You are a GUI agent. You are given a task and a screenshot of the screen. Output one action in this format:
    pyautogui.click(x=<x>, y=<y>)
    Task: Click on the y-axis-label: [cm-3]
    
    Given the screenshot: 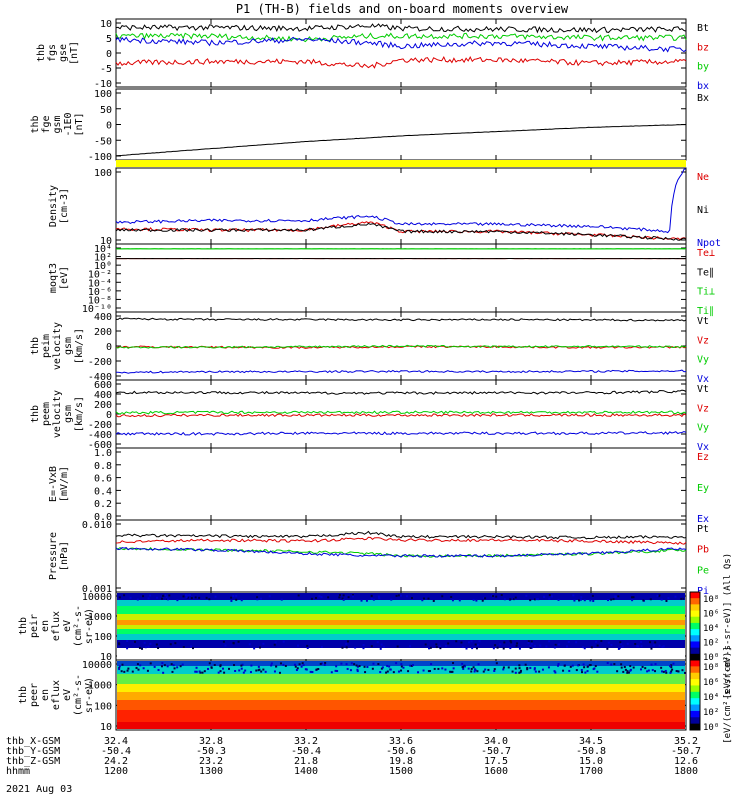 What is the action you would take?
    pyautogui.click(x=64, y=206)
    